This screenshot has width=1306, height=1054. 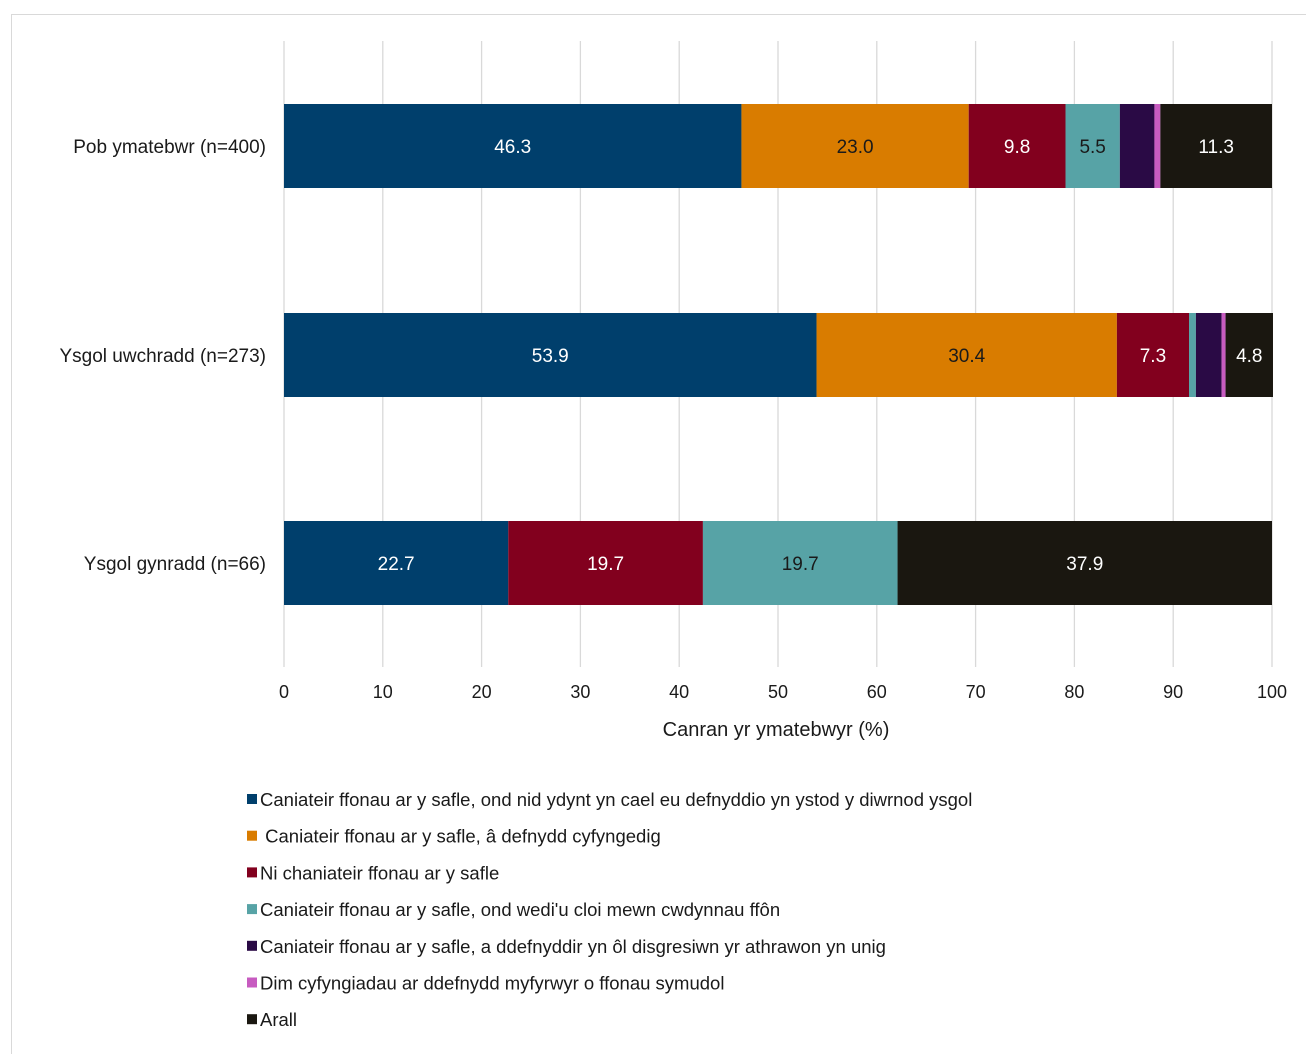 What do you see at coordinates (1272, 692) in the screenshot?
I see `x-tick-label: 100` at bounding box center [1272, 692].